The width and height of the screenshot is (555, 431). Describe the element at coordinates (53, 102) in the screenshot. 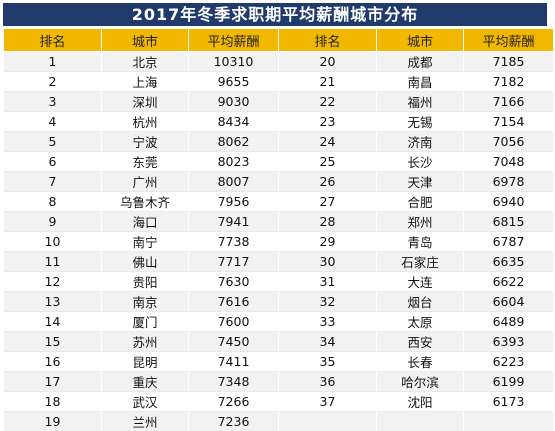

I see `rank-cell-left: 3` at that location.